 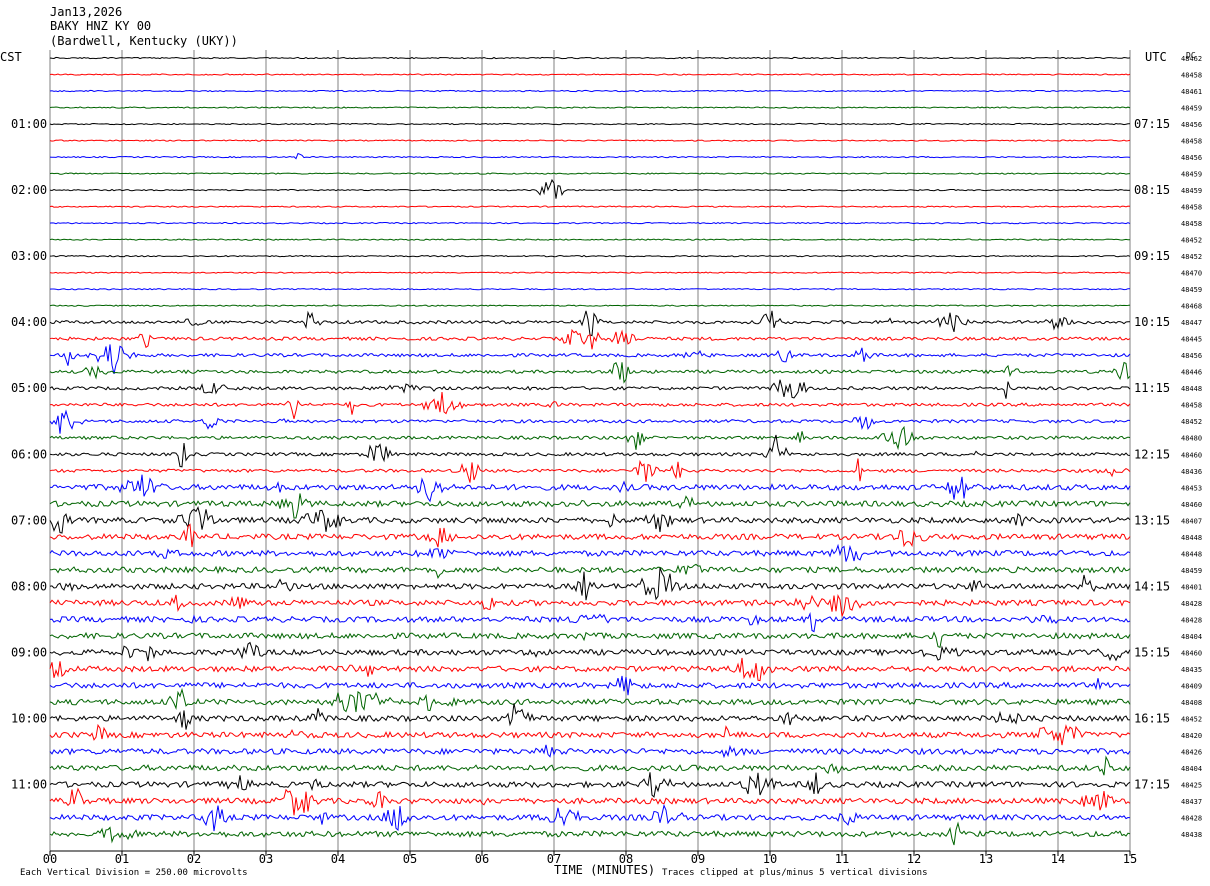 I want to click on header-location: (Bardwell, Kentucky (UKY)), so click(x=144, y=41).